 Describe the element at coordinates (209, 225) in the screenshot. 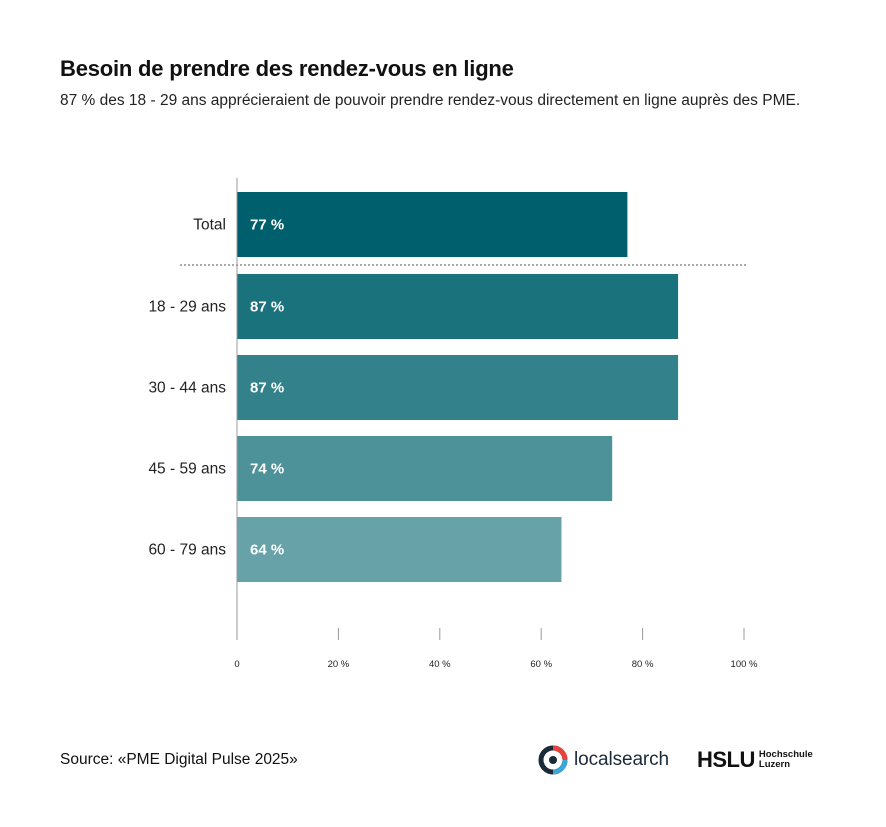

I see `category-label-0: Total` at that location.